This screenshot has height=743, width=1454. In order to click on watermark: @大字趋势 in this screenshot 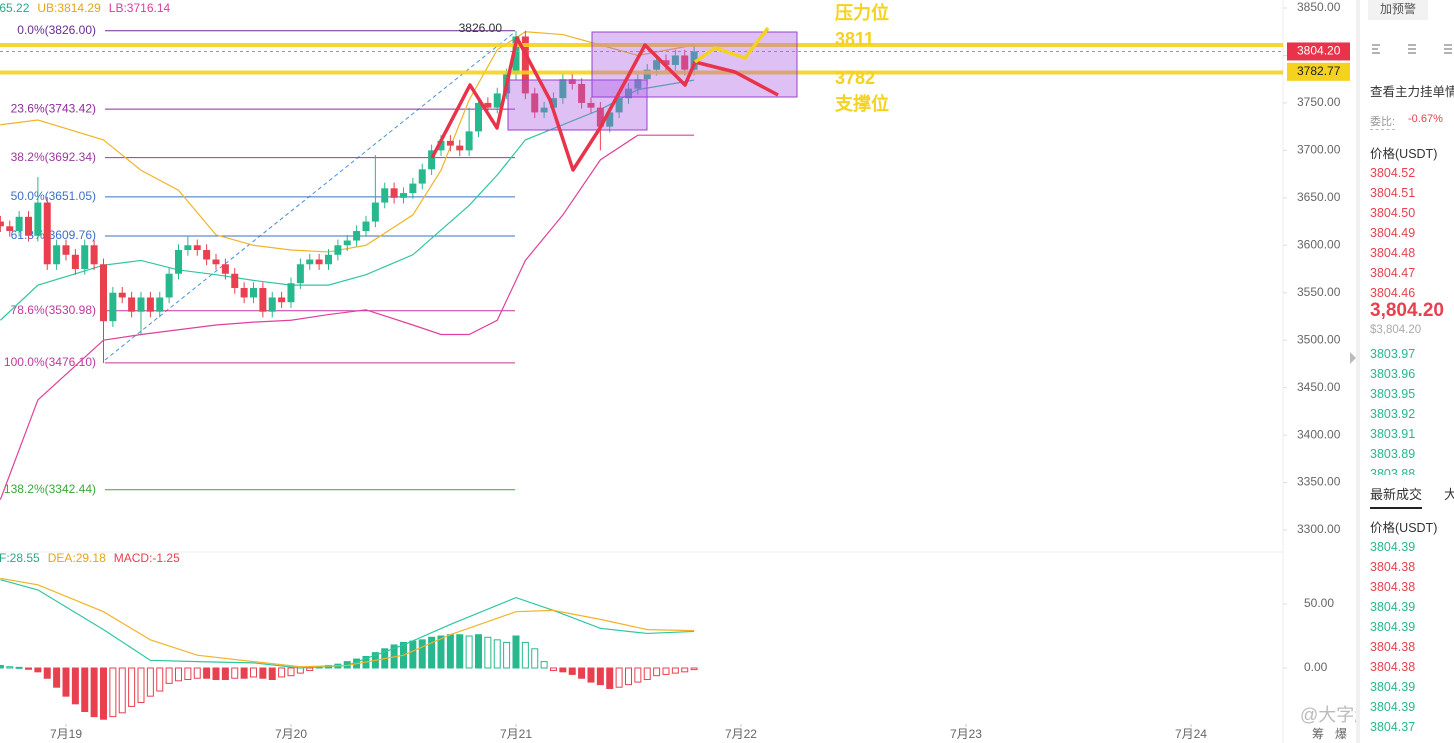, I will do `click(1328, 715)`.